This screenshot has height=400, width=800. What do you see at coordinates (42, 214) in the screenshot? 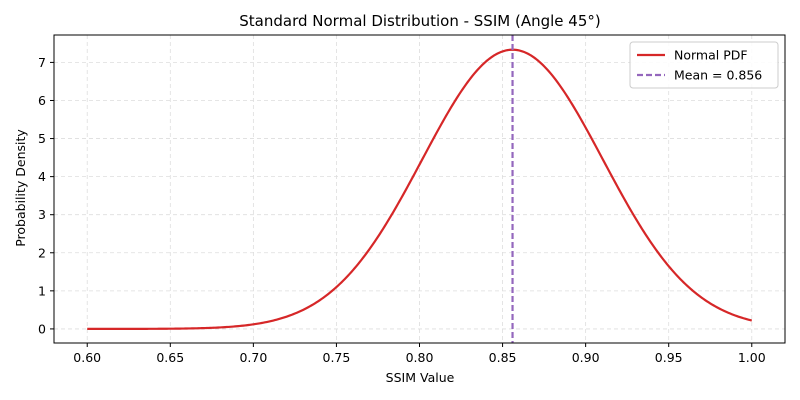
I see `y-tick-label: 3` at bounding box center [42, 214].